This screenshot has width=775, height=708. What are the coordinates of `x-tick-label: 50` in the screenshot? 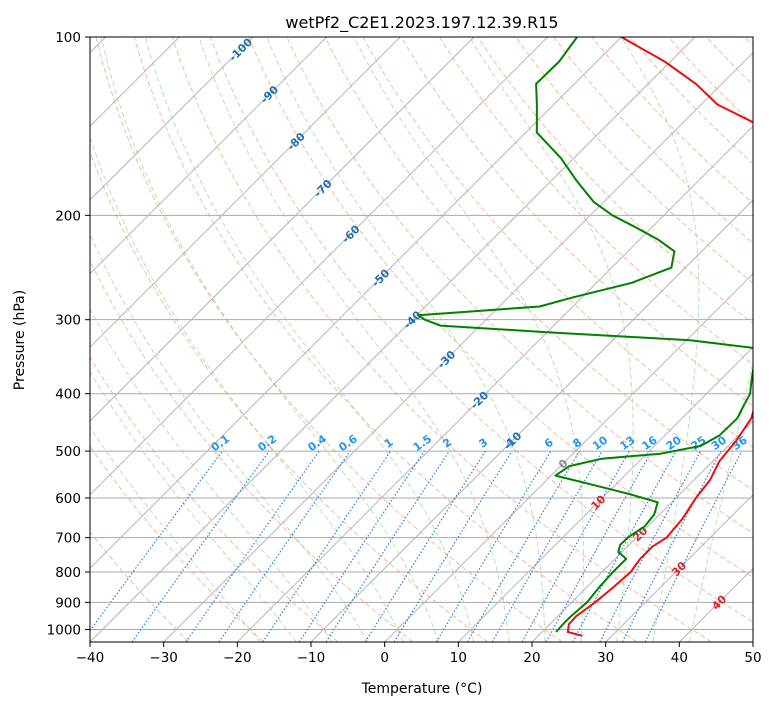 It's located at (752, 658).